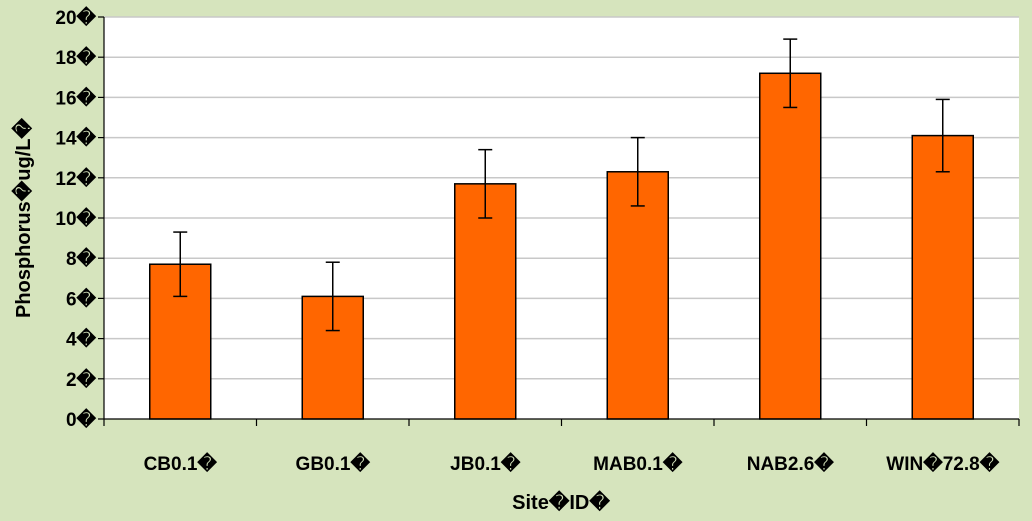 The height and width of the screenshot is (521, 1032). Describe the element at coordinates (638, 463) in the screenshot. I see `x-tick-label: MAB0.1�` at that location.